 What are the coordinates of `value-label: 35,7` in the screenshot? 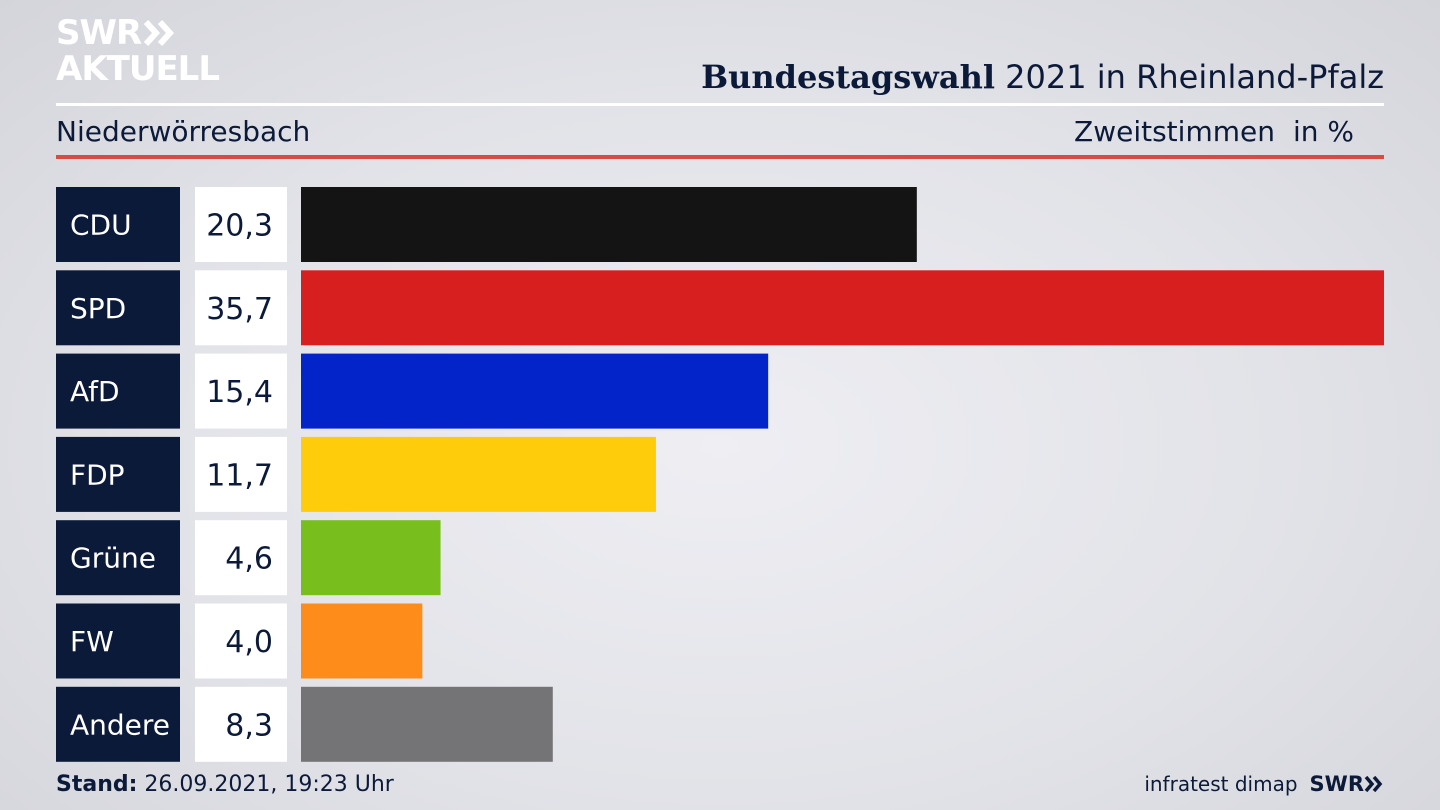 It's located at (239, 309).